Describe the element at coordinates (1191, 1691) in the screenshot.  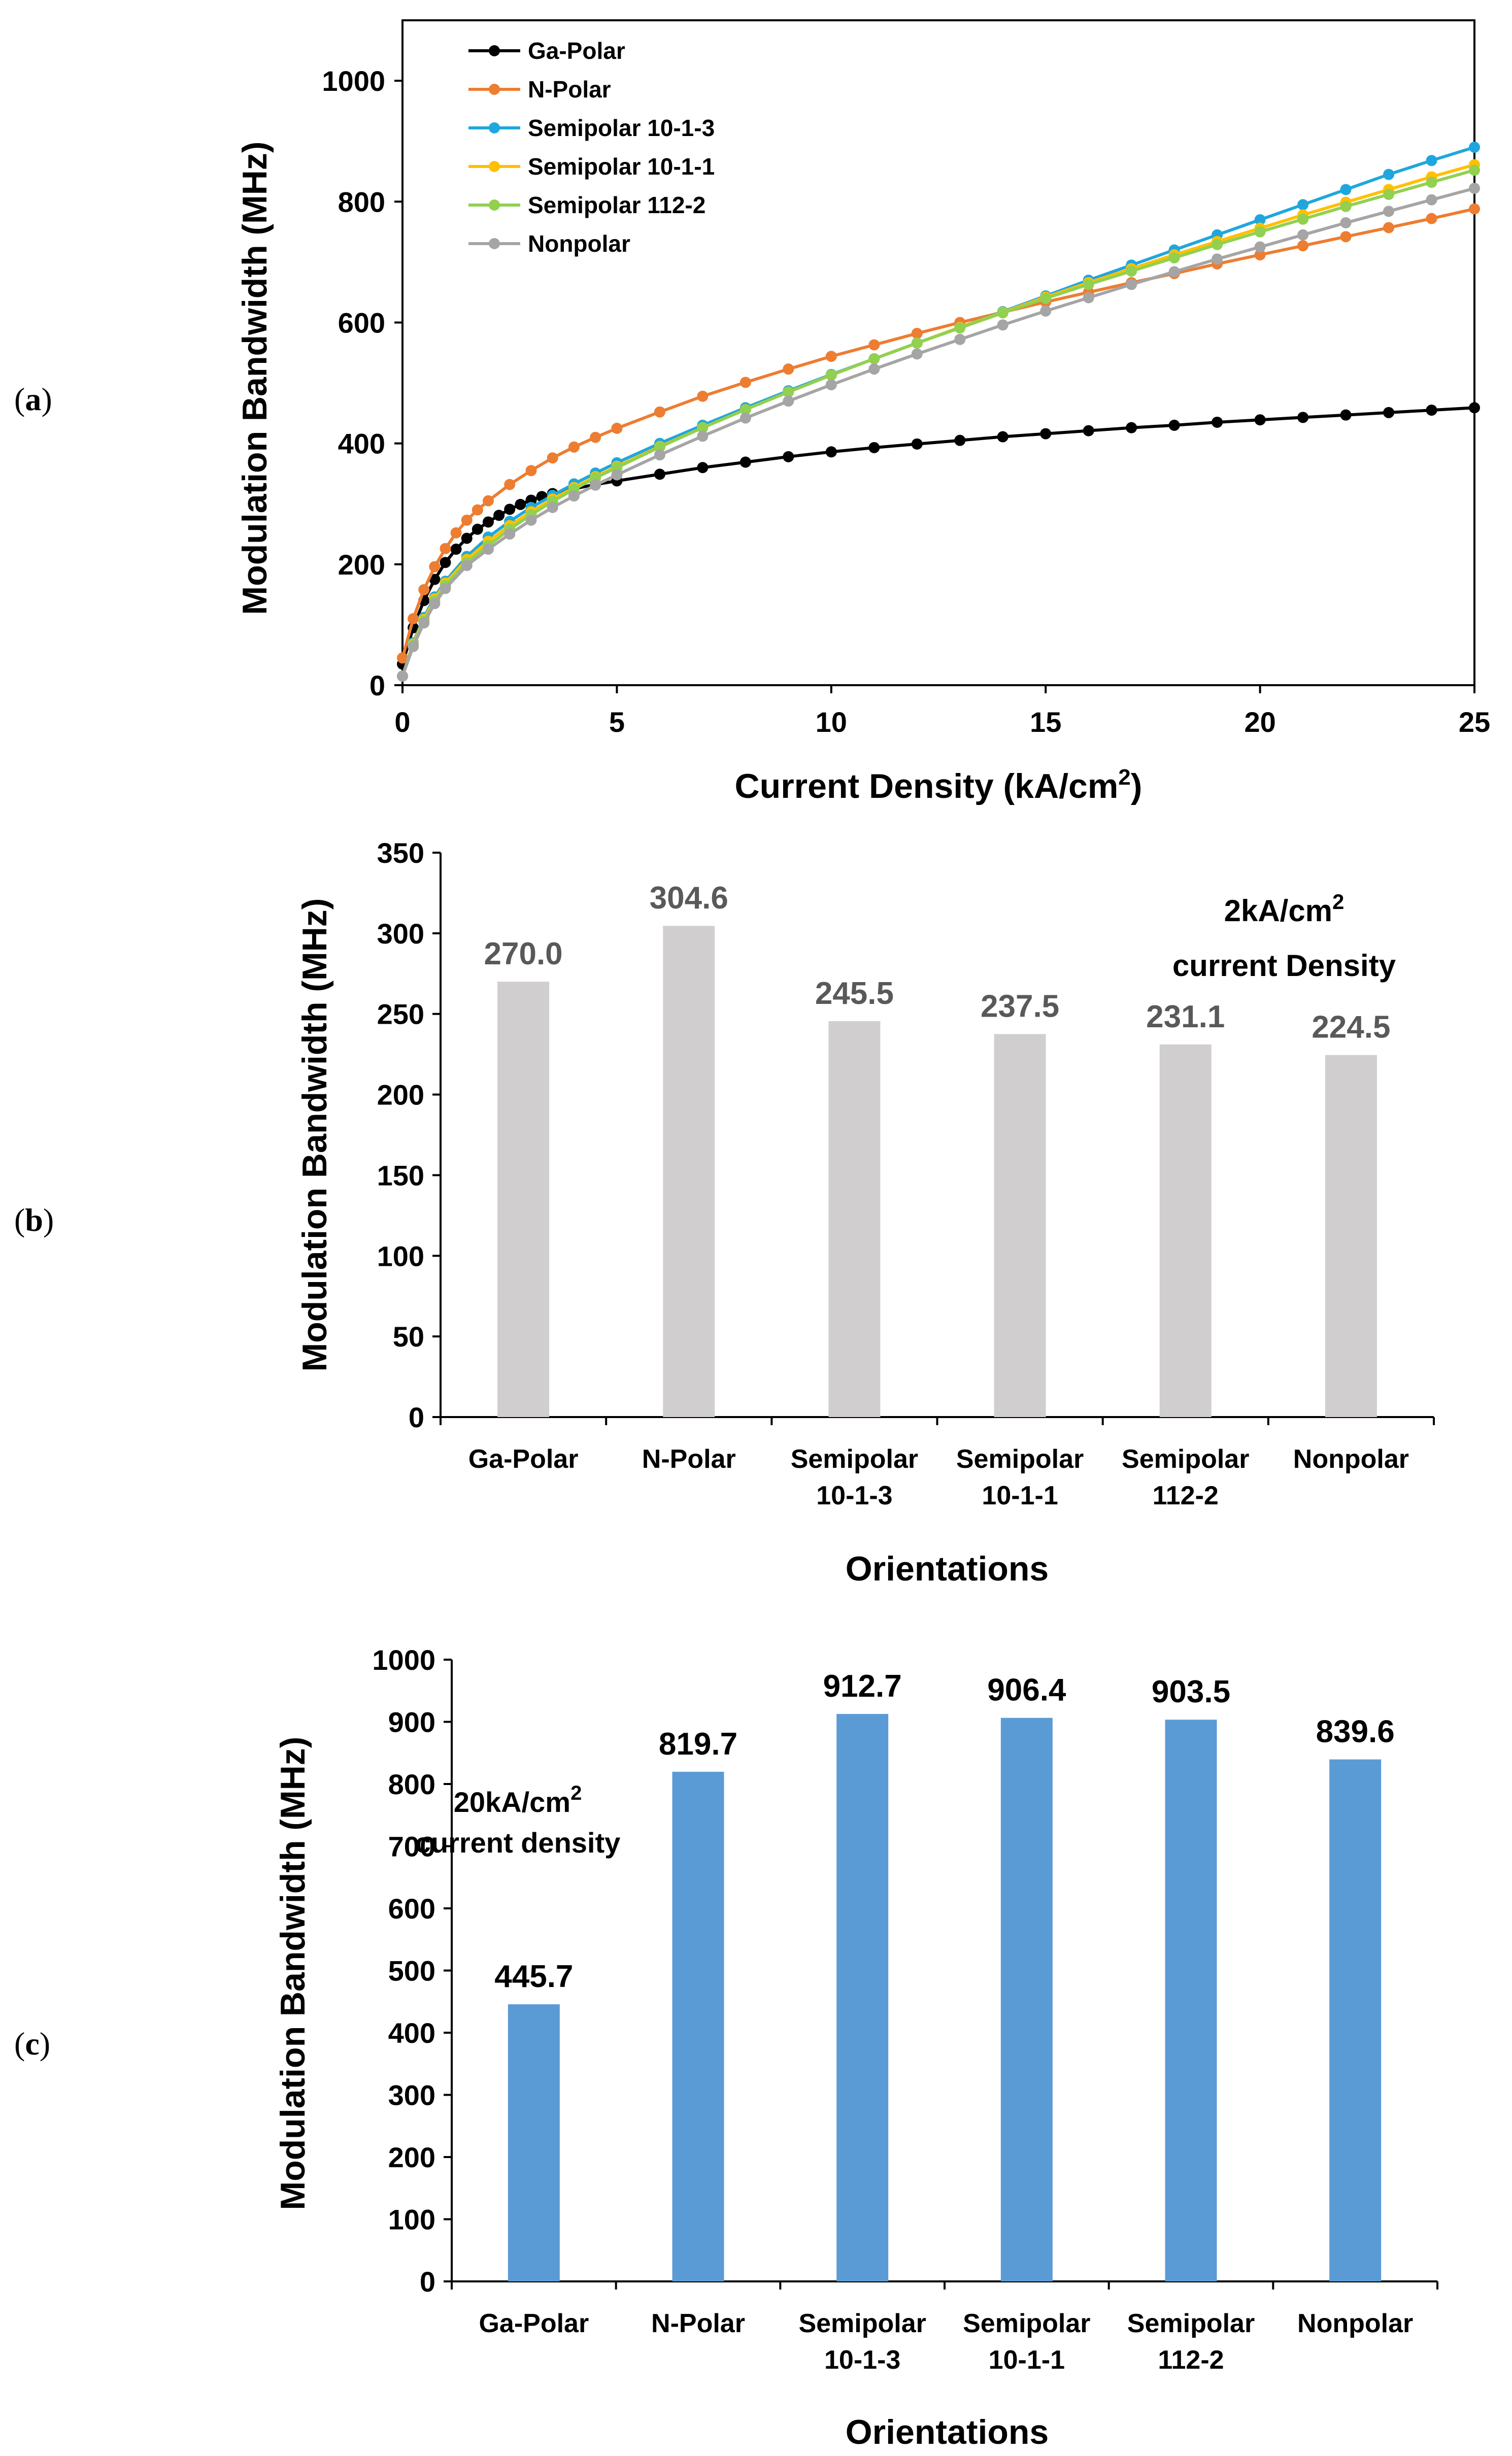
I see `panel-c-data-label: 903.5` at that location.